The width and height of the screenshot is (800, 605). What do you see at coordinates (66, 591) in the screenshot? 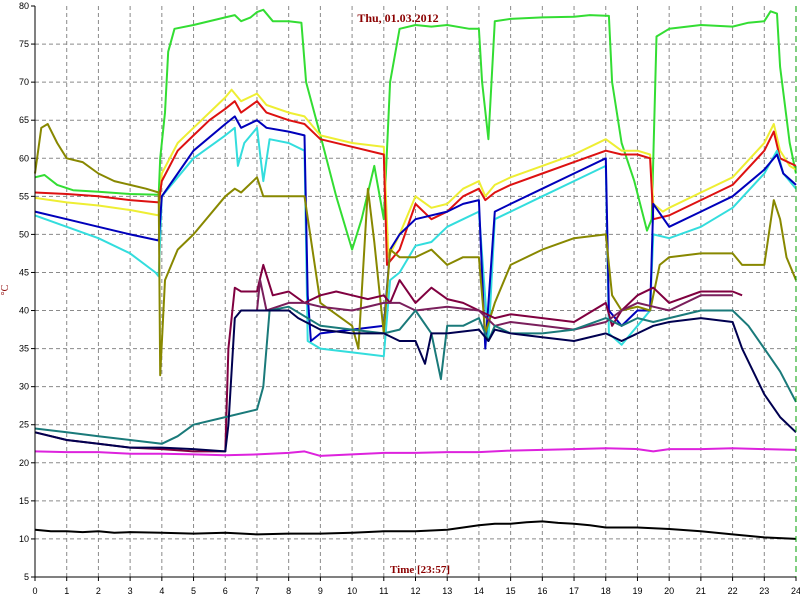
I see `x-tick-label: 1` at bounding box center [66, 591].